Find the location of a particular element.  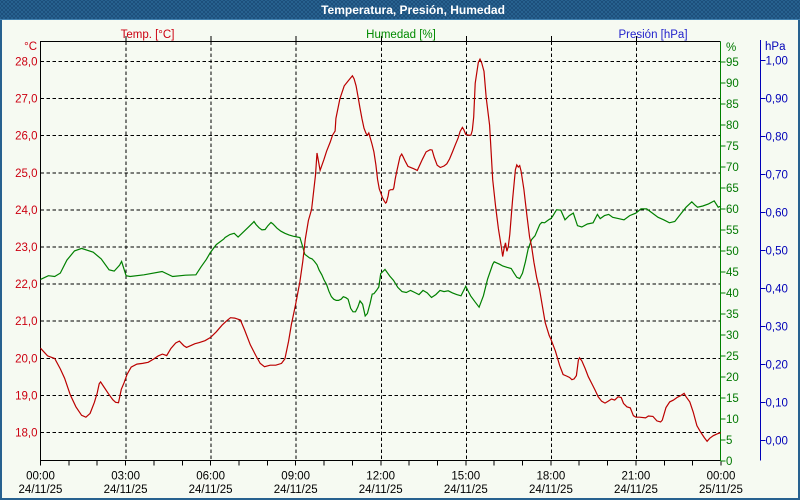

svg-text: 21,0 is located at coordinates (26, 322).